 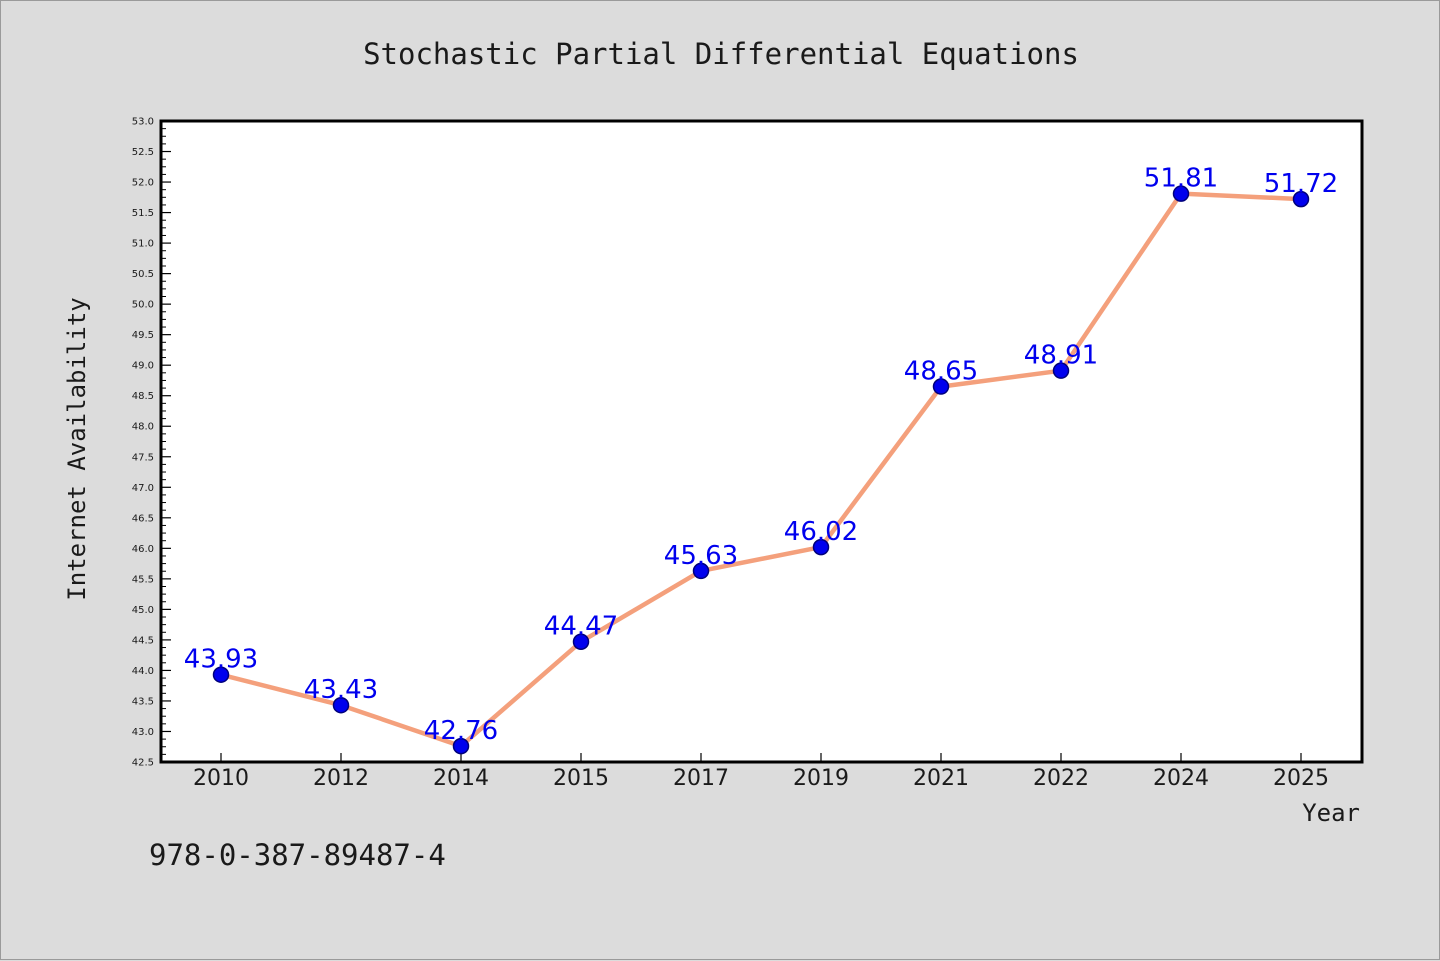 I want to click on data-label: 46.02, so click(x=821, y=532).